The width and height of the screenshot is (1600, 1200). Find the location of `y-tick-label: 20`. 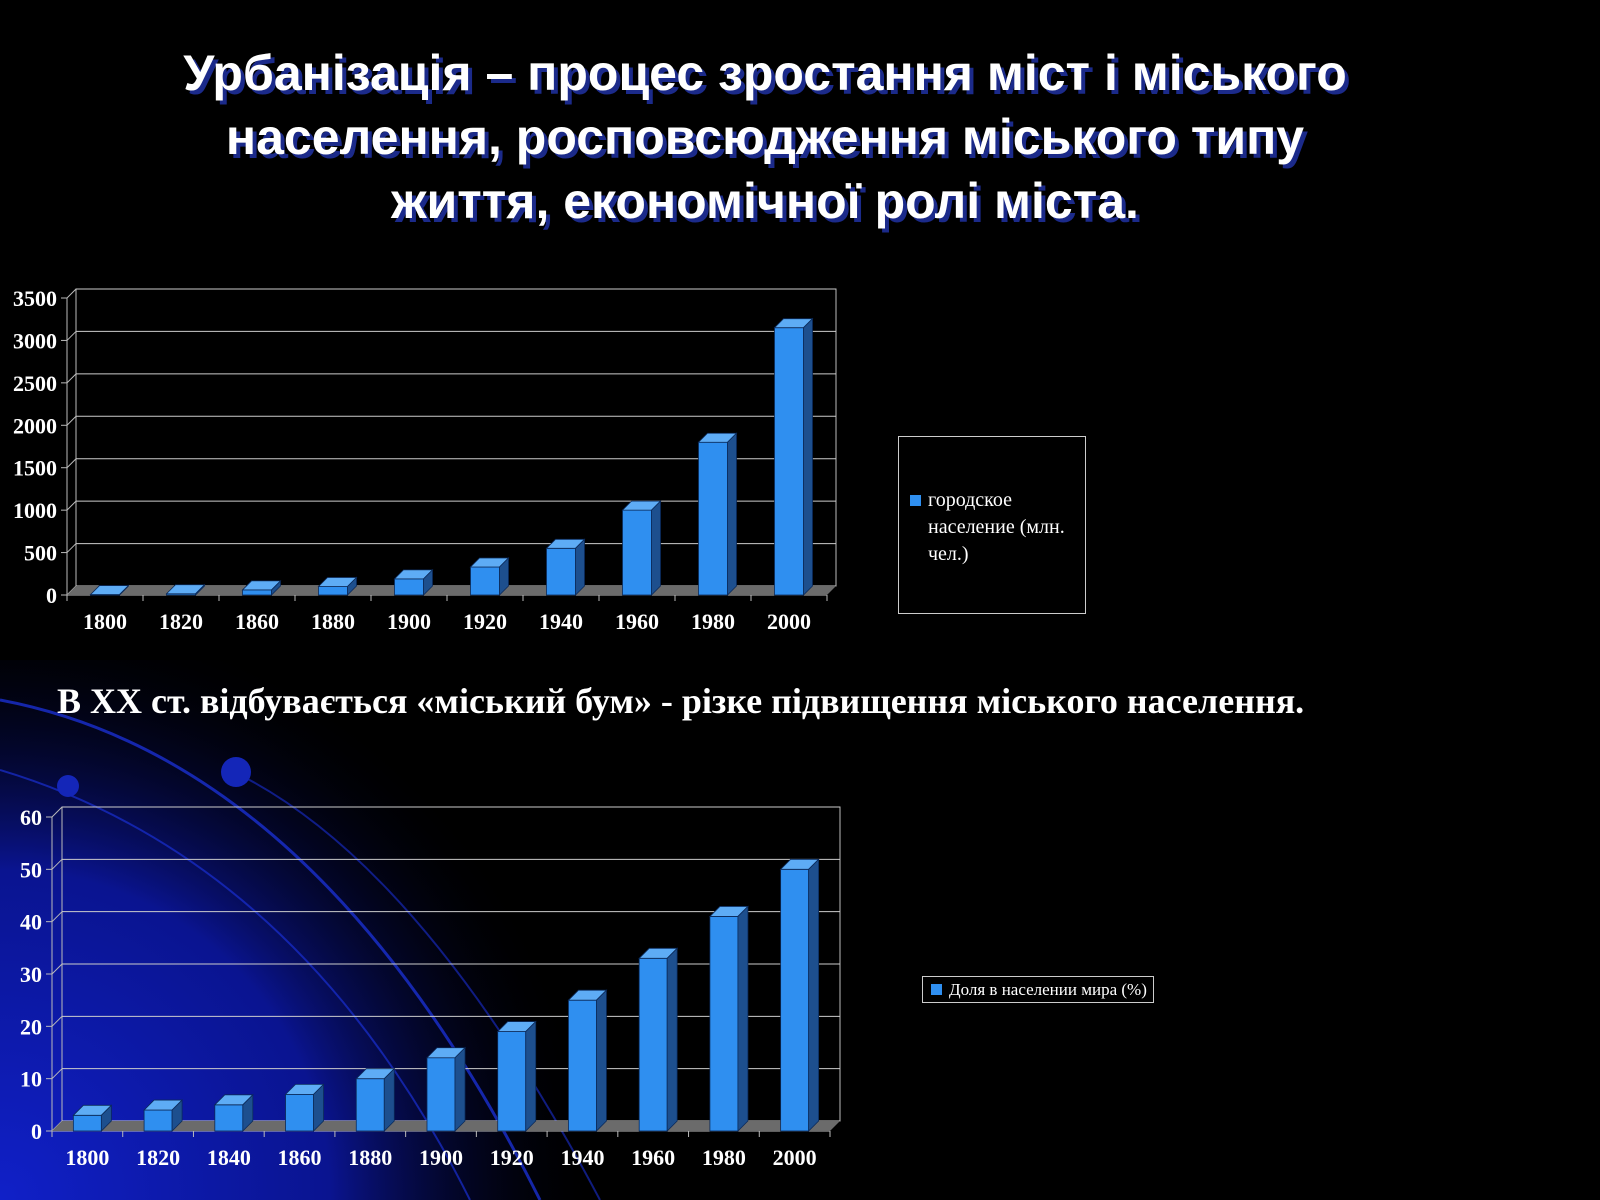

y-tick-label: 20 is located at coordinates (31, 1026).